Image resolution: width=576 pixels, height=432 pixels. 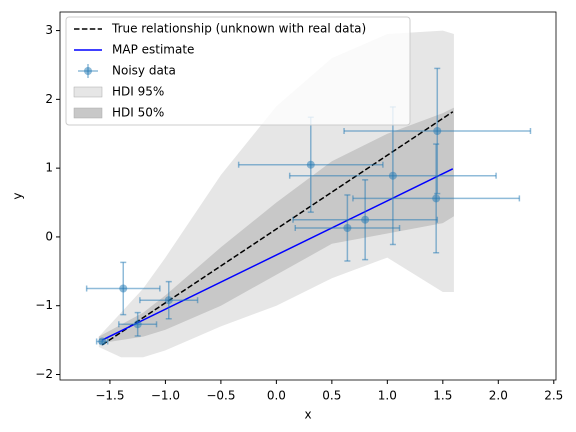 I want to click on x-tick-label: −1.5, so click(x=109, y=396).